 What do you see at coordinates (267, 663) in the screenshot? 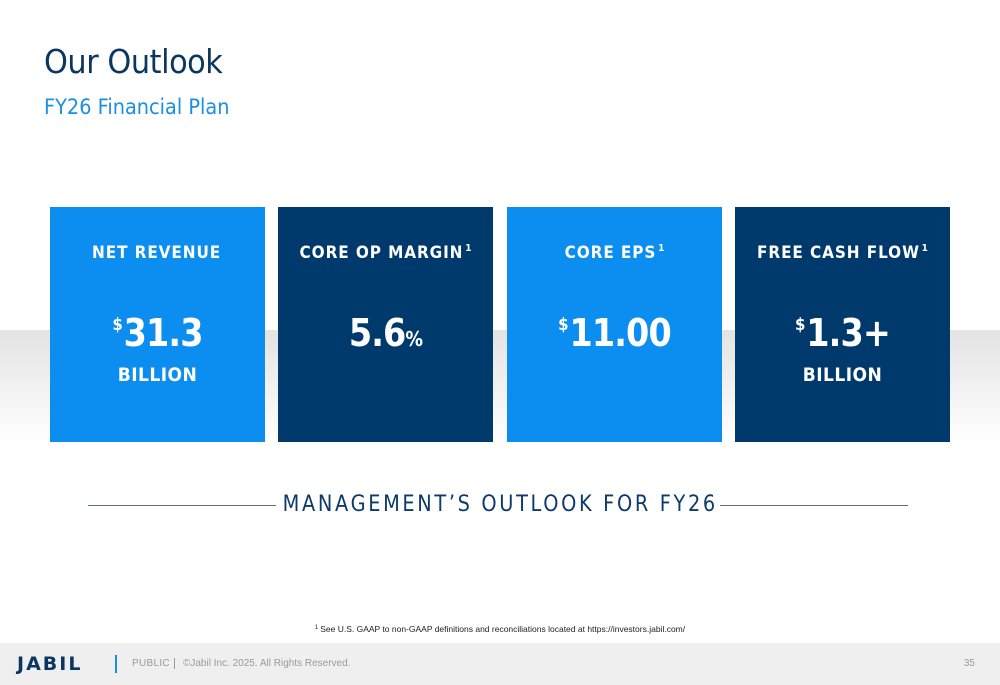
I see `copyright: ©Jabil Inc. 2025. All Rights Reserved.` at bounding box center [267, 663].